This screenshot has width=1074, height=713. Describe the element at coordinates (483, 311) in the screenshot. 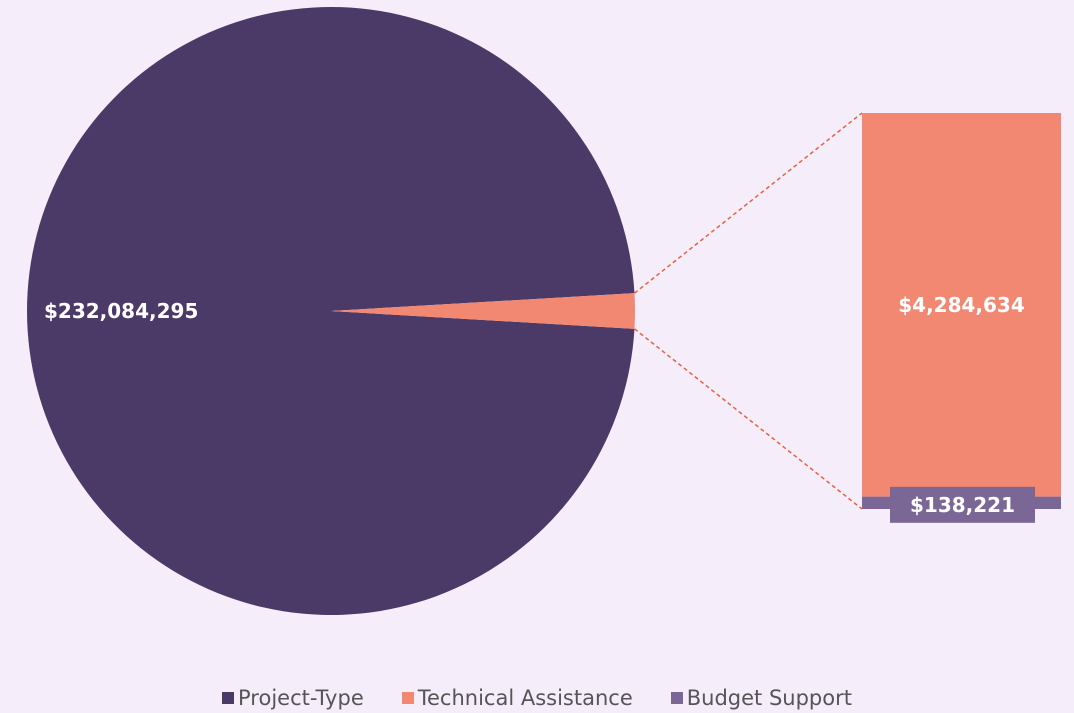

I see `pie-slice-other` at that location.